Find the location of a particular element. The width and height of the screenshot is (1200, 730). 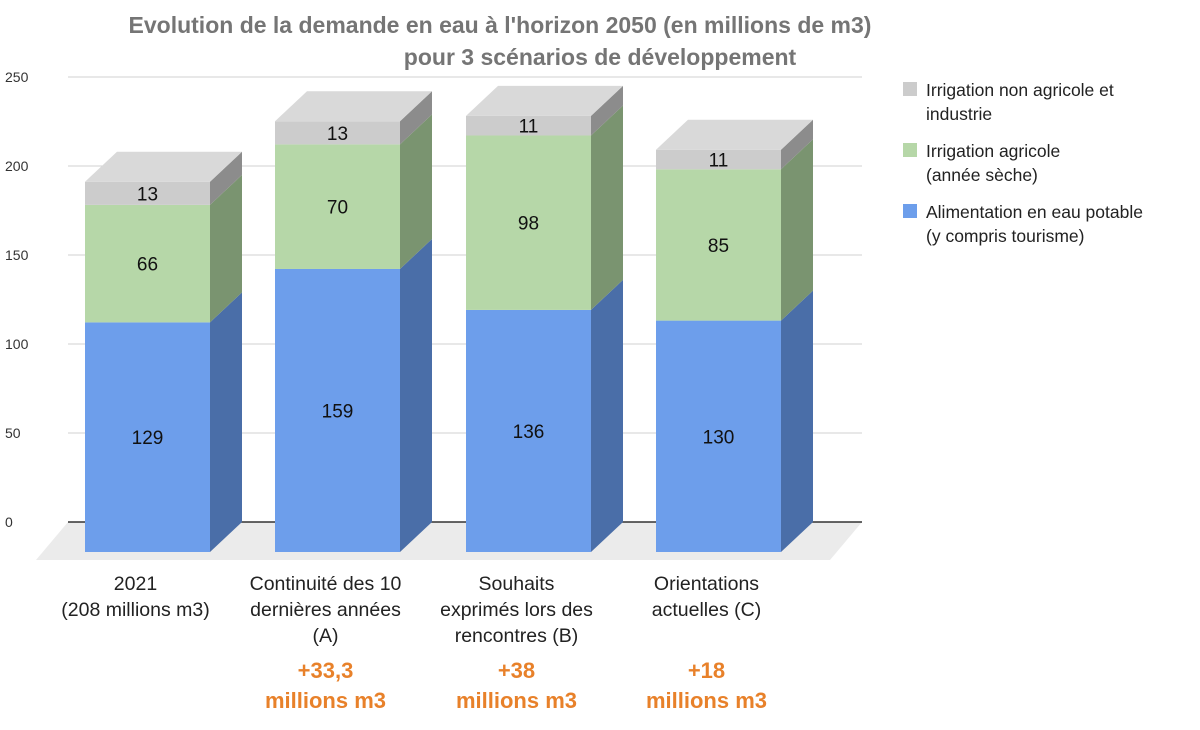

data-label: 66 is located at coordinates (147, 265).